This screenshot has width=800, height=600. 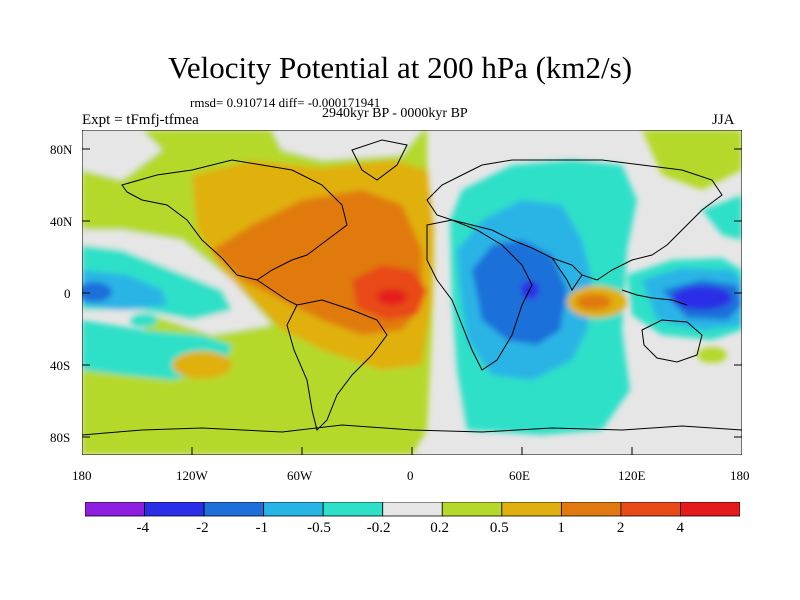 I want to click on season-label: JJA, so click(x=723, y=120).